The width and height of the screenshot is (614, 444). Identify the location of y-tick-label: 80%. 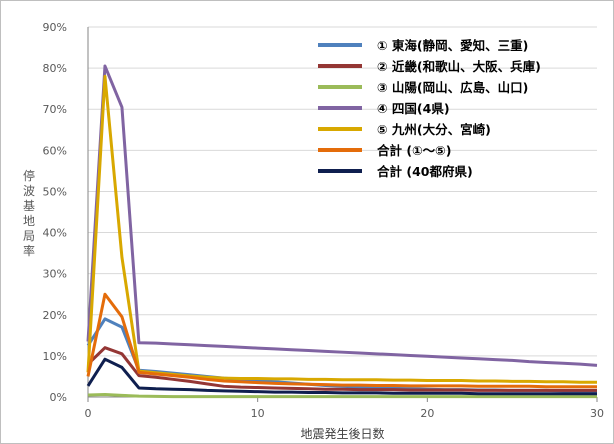
(55, 68).